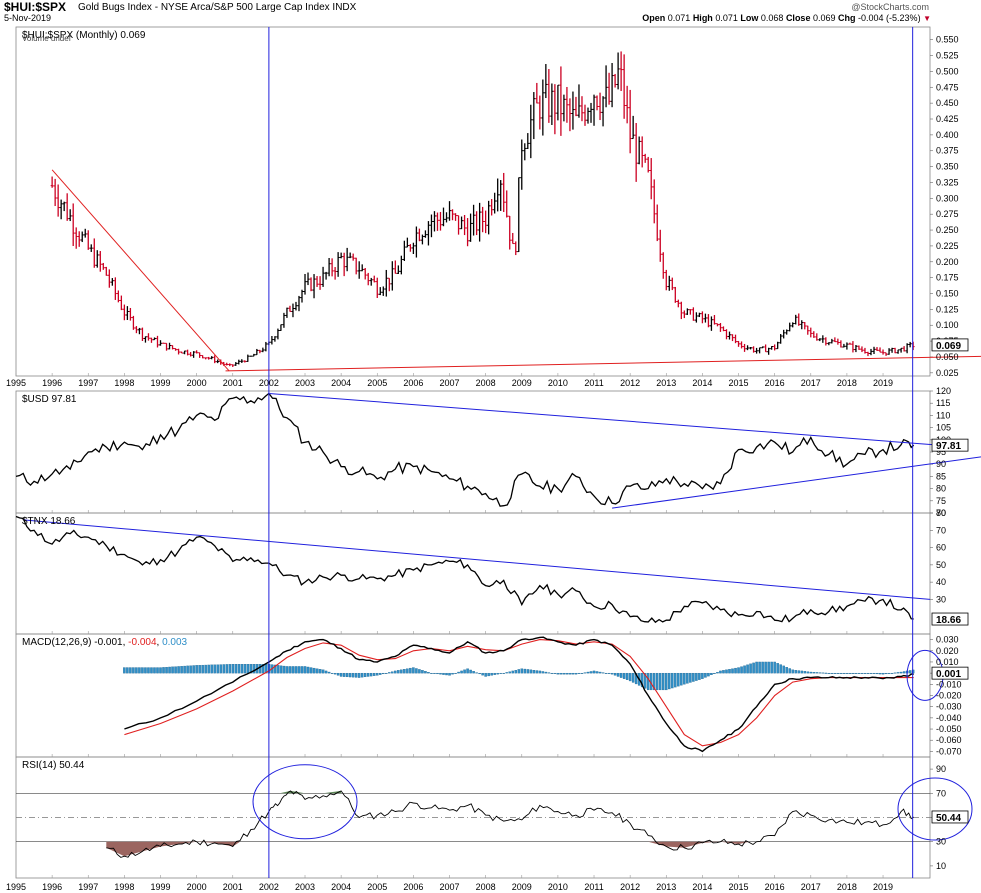  I want to click on ohlc-chg-label: Chg, so click(847, 18).